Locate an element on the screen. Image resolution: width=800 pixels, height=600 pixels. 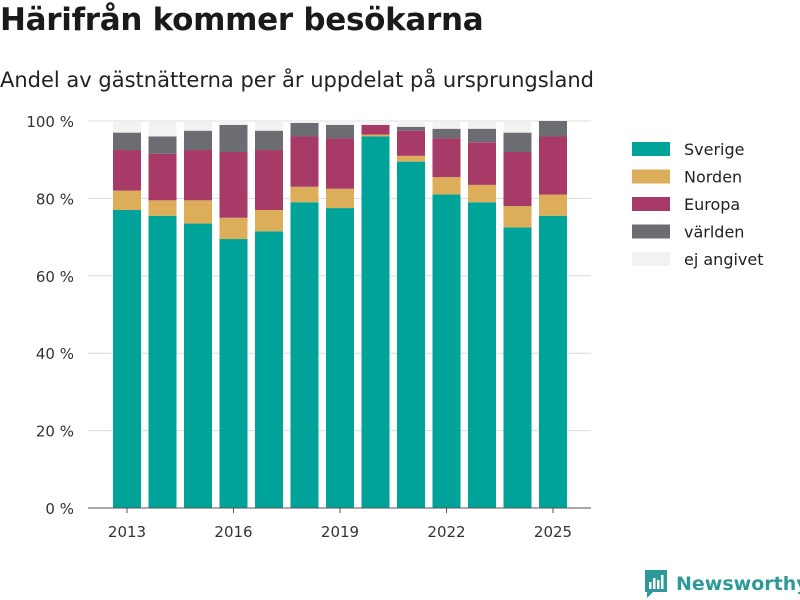
x-tick-label: 2025 is located at coordinates (553, 532).